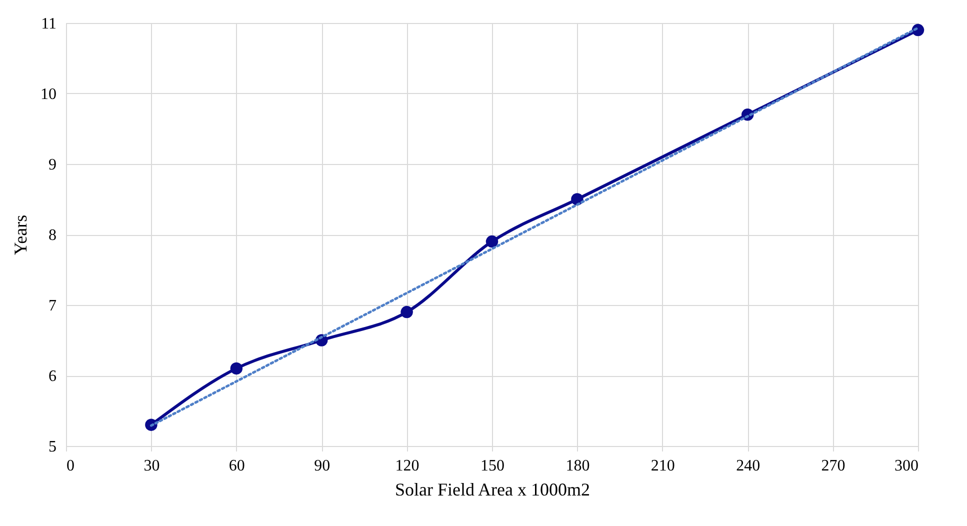  Describe the element at coordinates (52, 165) in the screenshot. I see `y-tick-label: 9` at that location.